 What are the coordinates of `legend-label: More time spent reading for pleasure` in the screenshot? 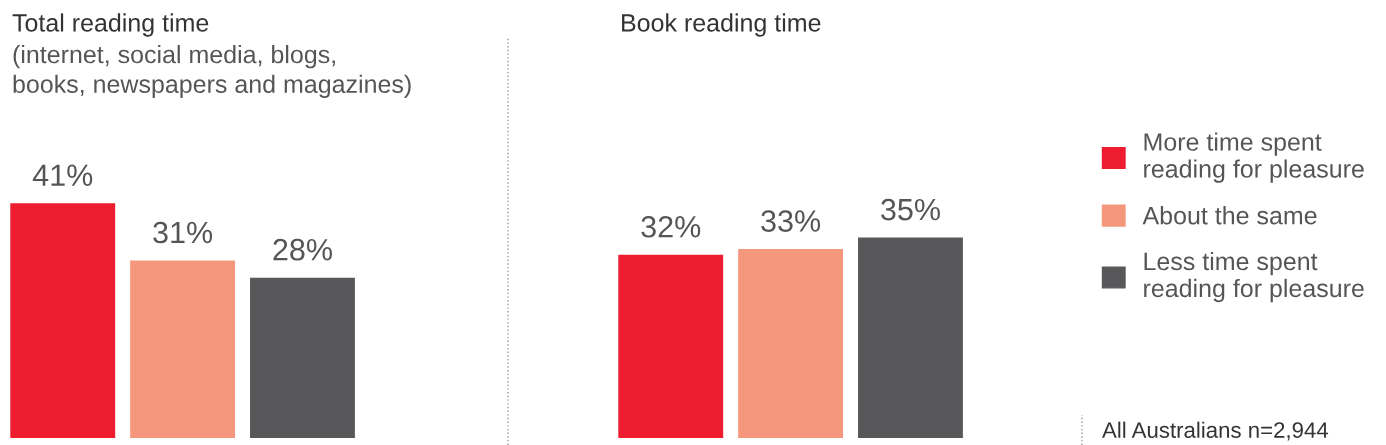 It's located at (1254, 157).